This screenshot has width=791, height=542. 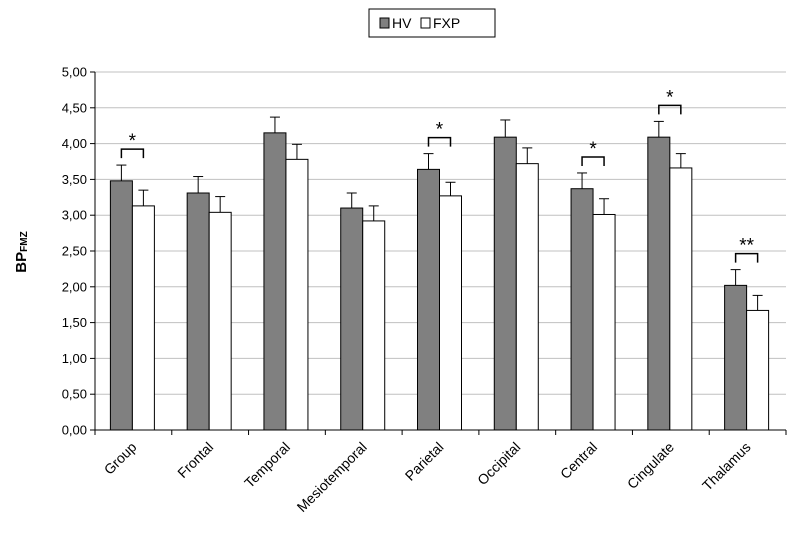 What do you see at coordinates (195, 460) in the screenshot?
I see `category-label: Frontal` at bounding box center [195, 460].